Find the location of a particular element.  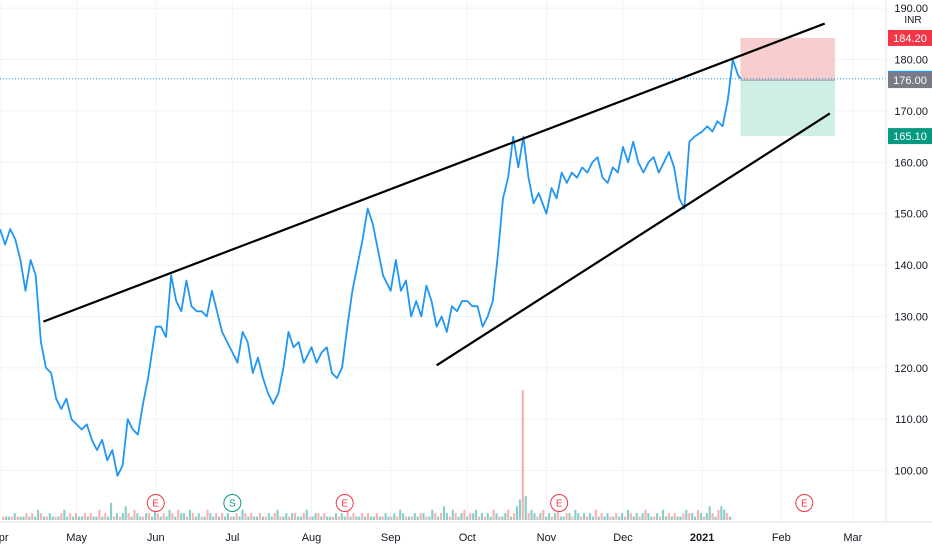

y-tick-label: 130.00 is located at coordinates (911, 317).